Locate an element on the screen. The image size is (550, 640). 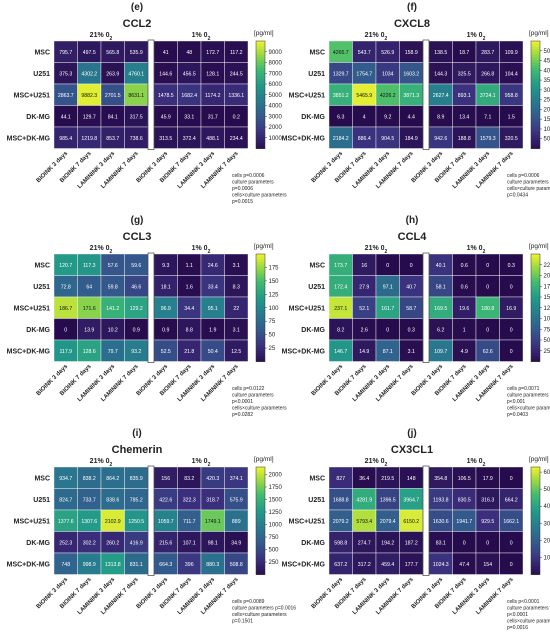
cell-value: 2079.4 is located at coordinates (388, 522).